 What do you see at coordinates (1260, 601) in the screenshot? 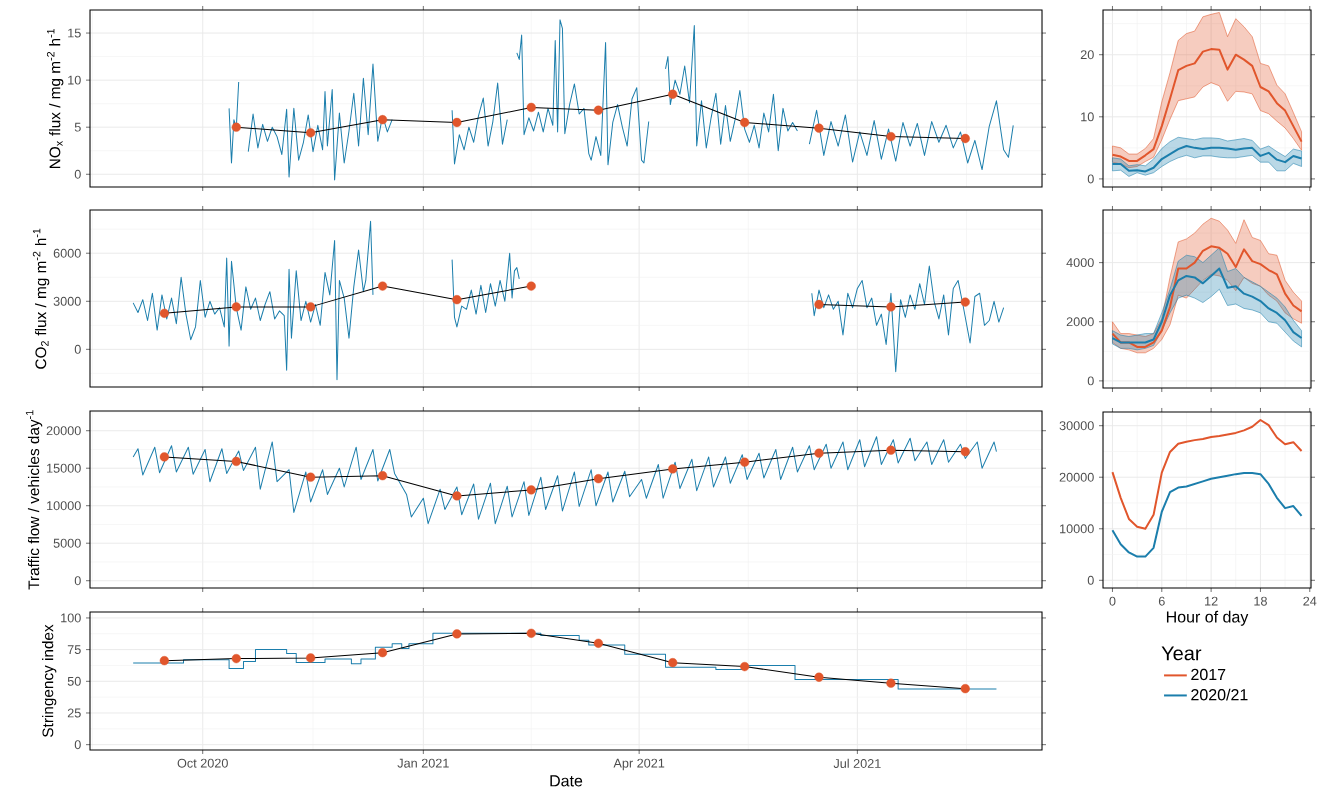
I see `x-tick-label: 18` at bounding box center [1260, 601].